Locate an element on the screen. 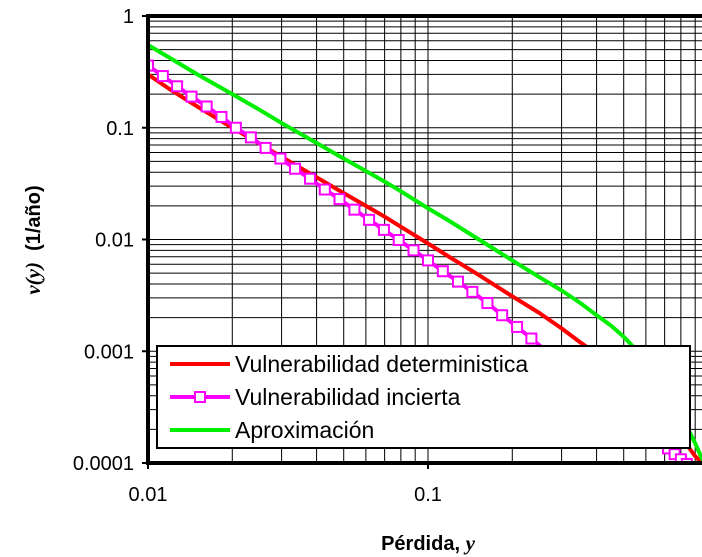  y-tick-label: 0.1 is located at coordinates (120, 129).